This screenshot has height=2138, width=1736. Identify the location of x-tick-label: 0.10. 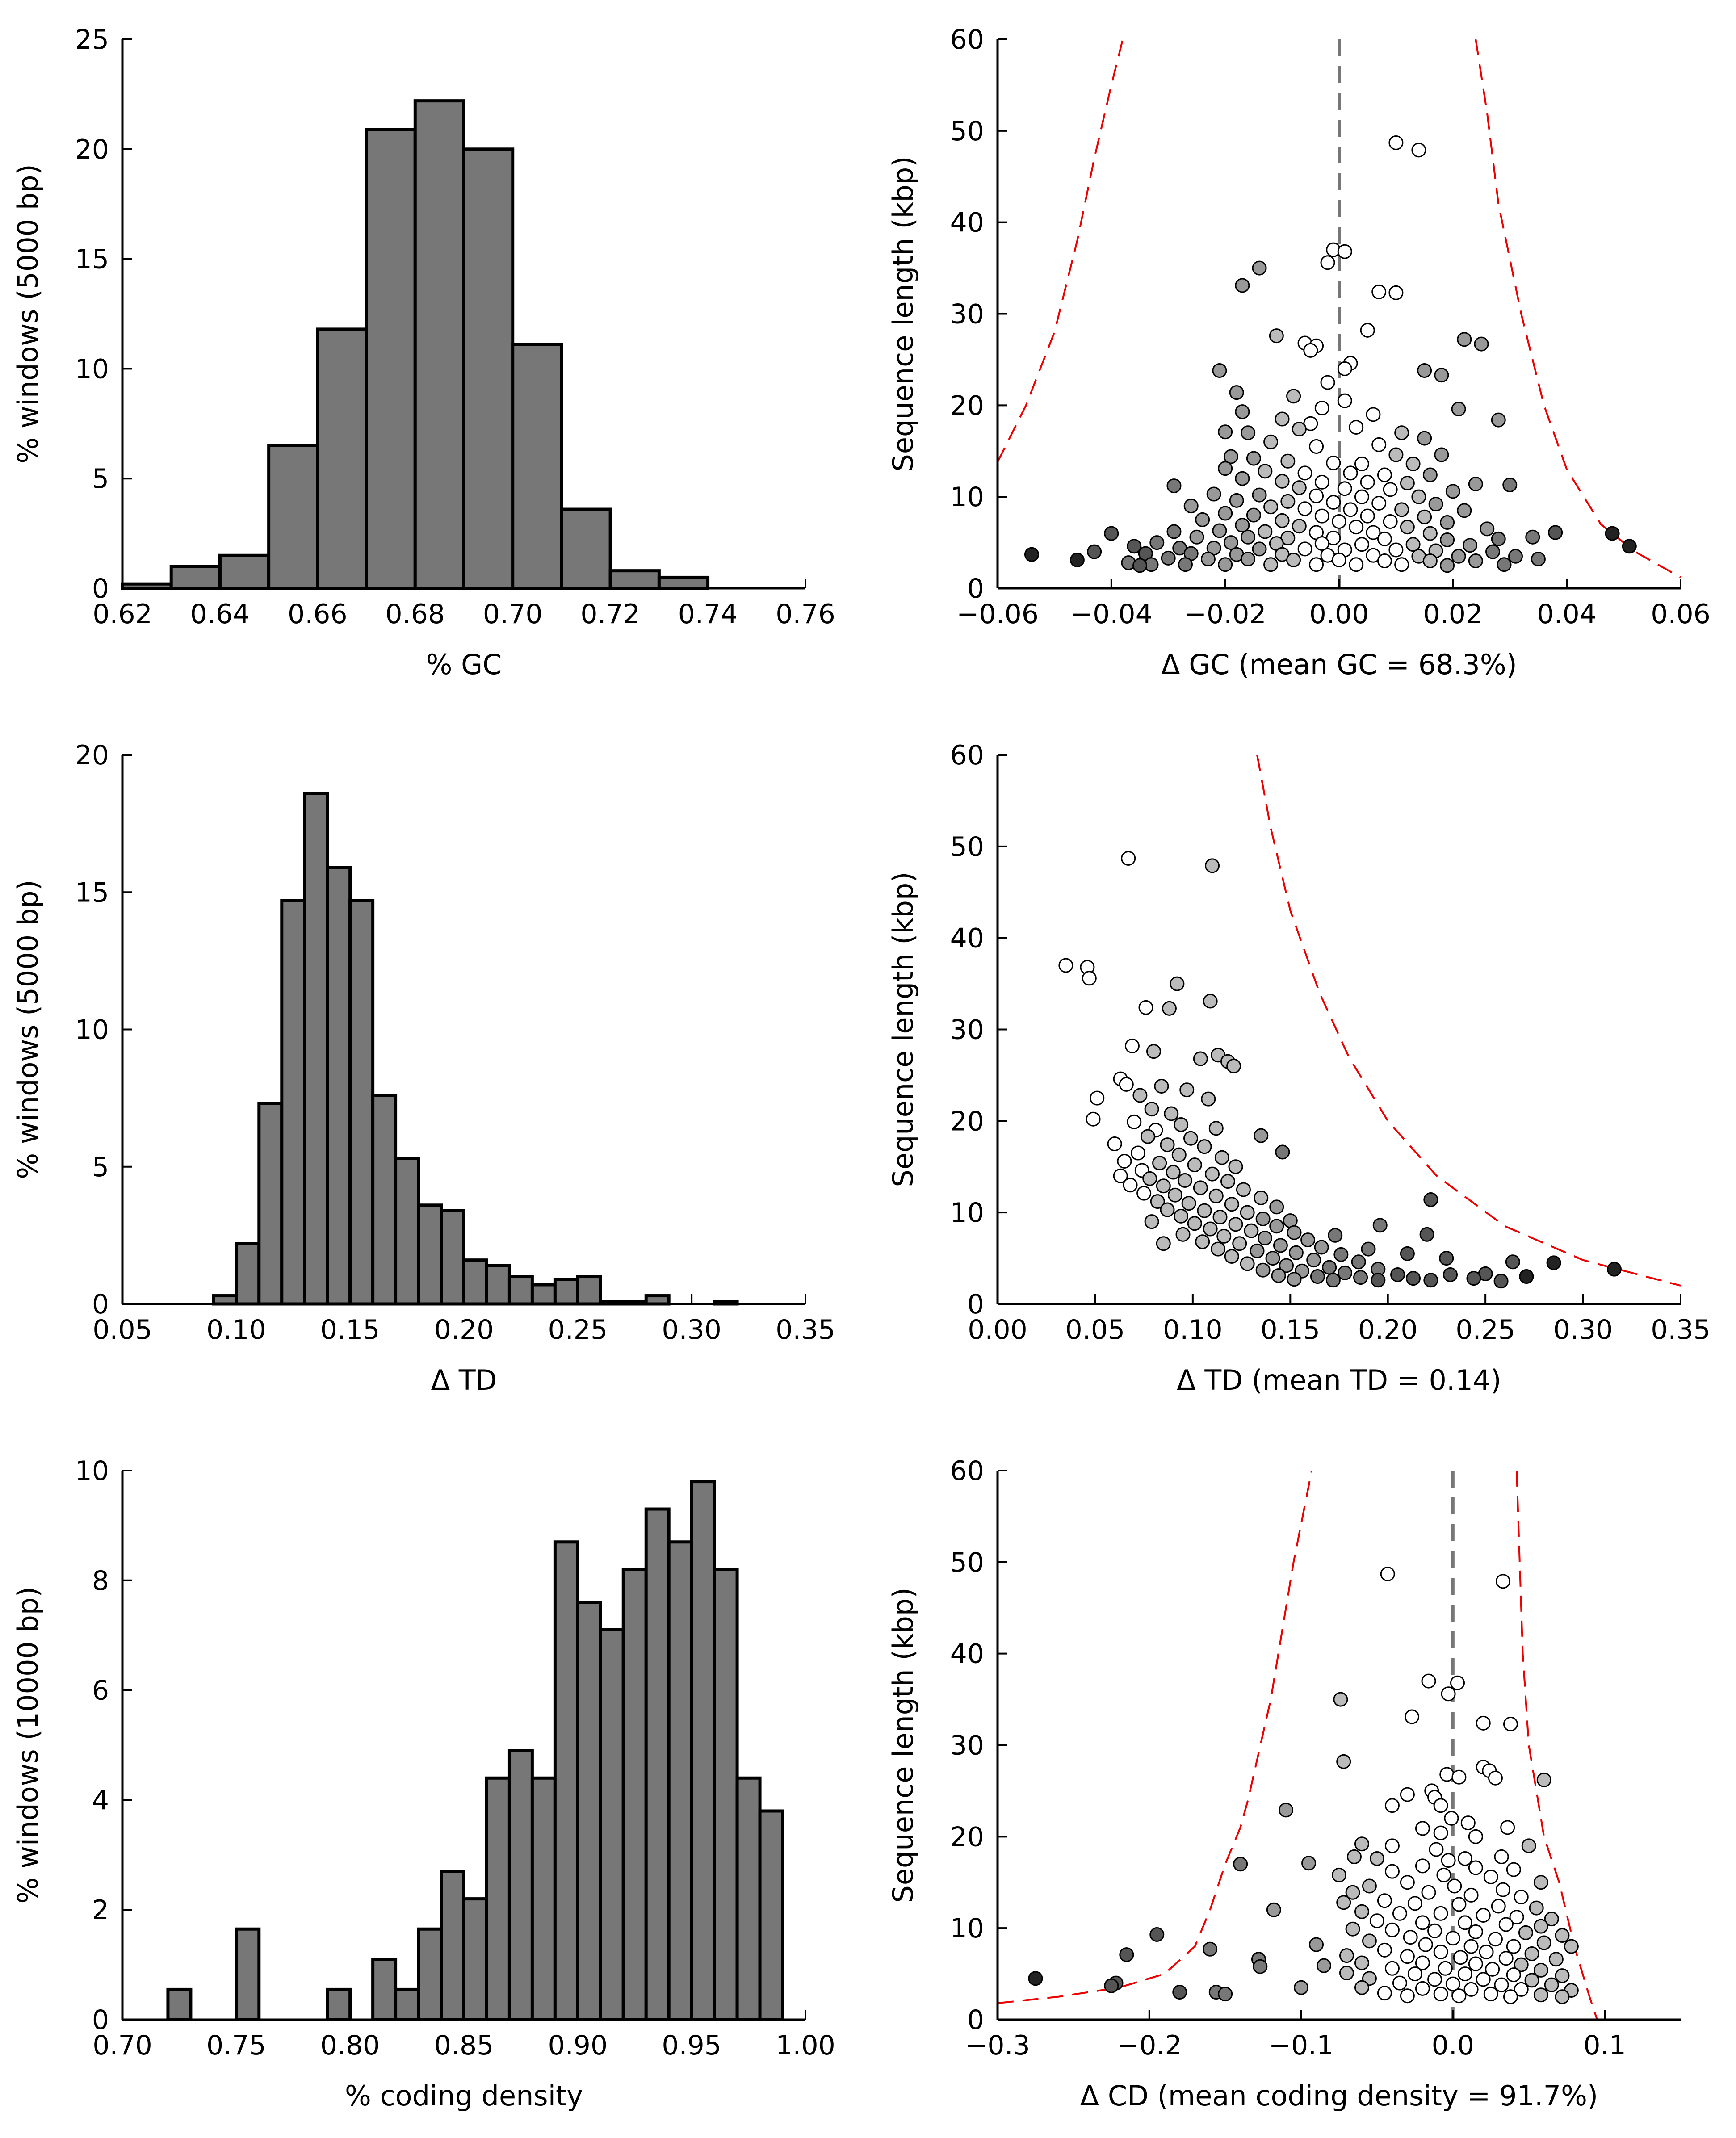
(1193, 1330).